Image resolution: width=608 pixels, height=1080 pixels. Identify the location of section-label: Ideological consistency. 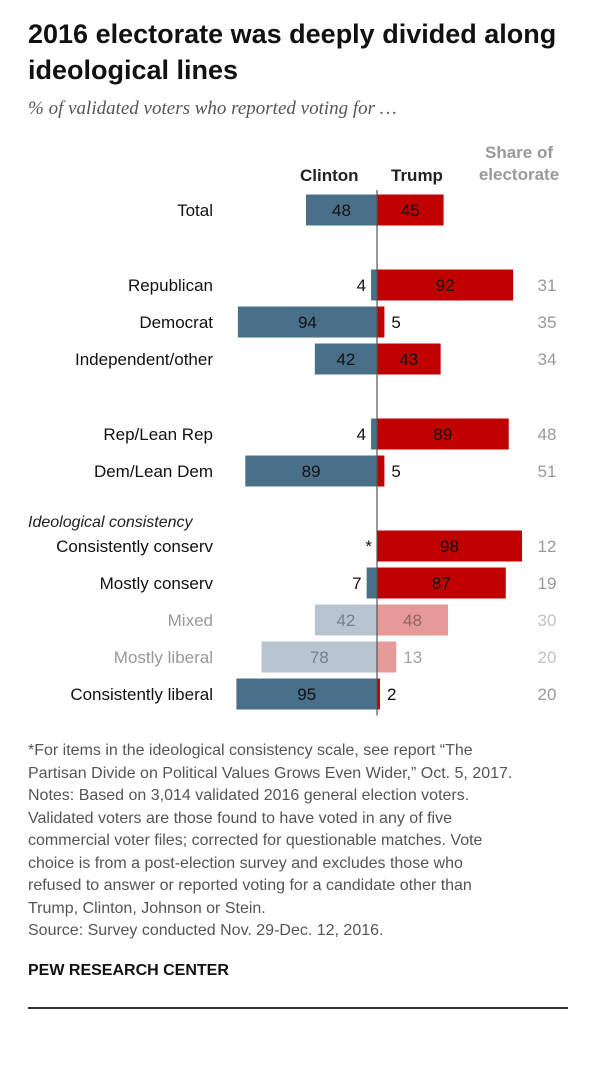
(111, 522).